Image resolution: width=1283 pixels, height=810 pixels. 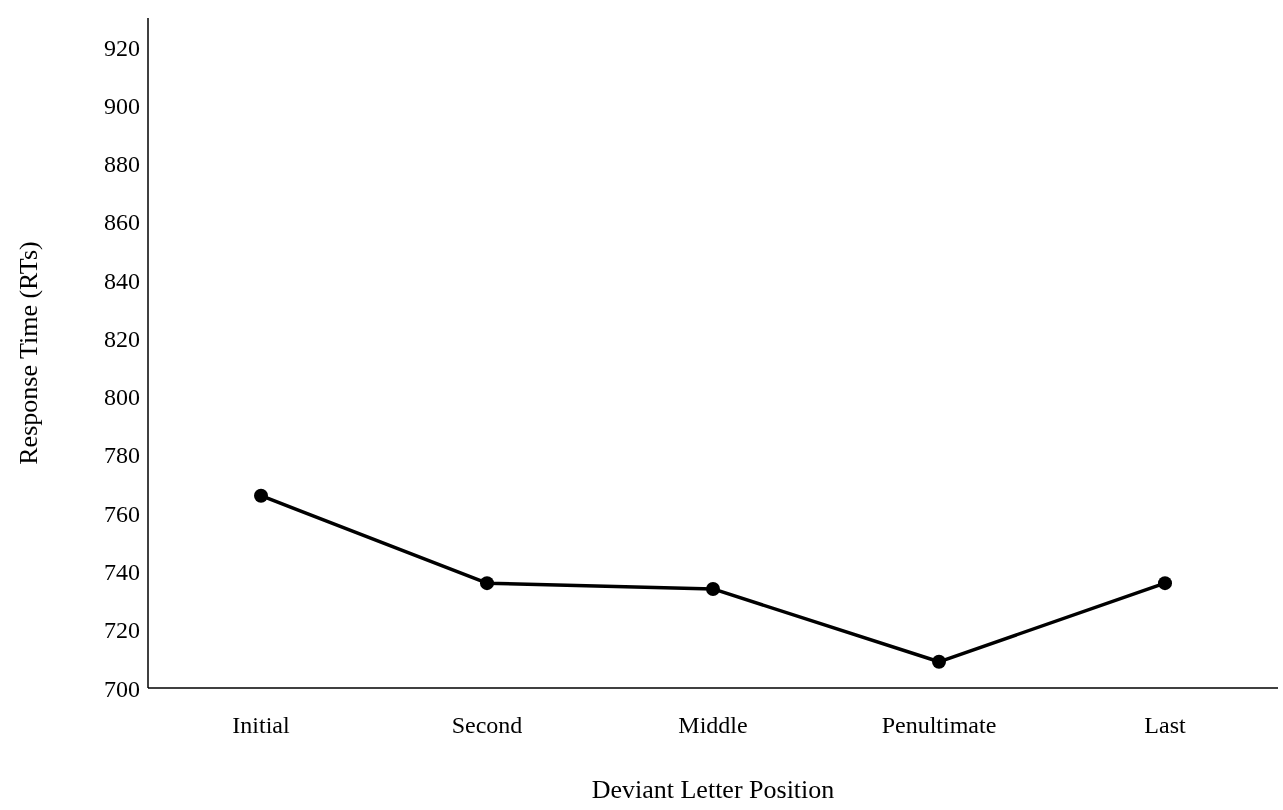 I want to click on y-tick-label: 920, so click(x=122, y=47).